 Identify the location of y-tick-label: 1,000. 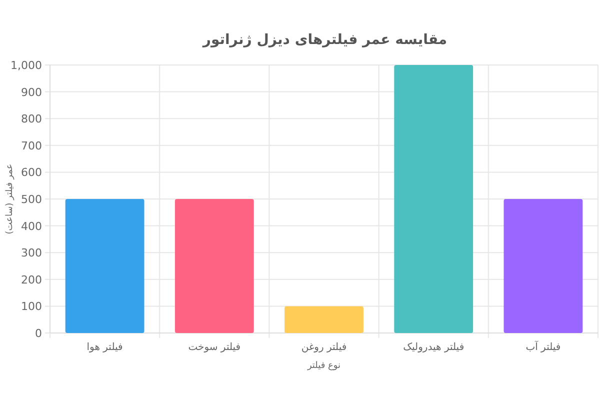
(26, 65).